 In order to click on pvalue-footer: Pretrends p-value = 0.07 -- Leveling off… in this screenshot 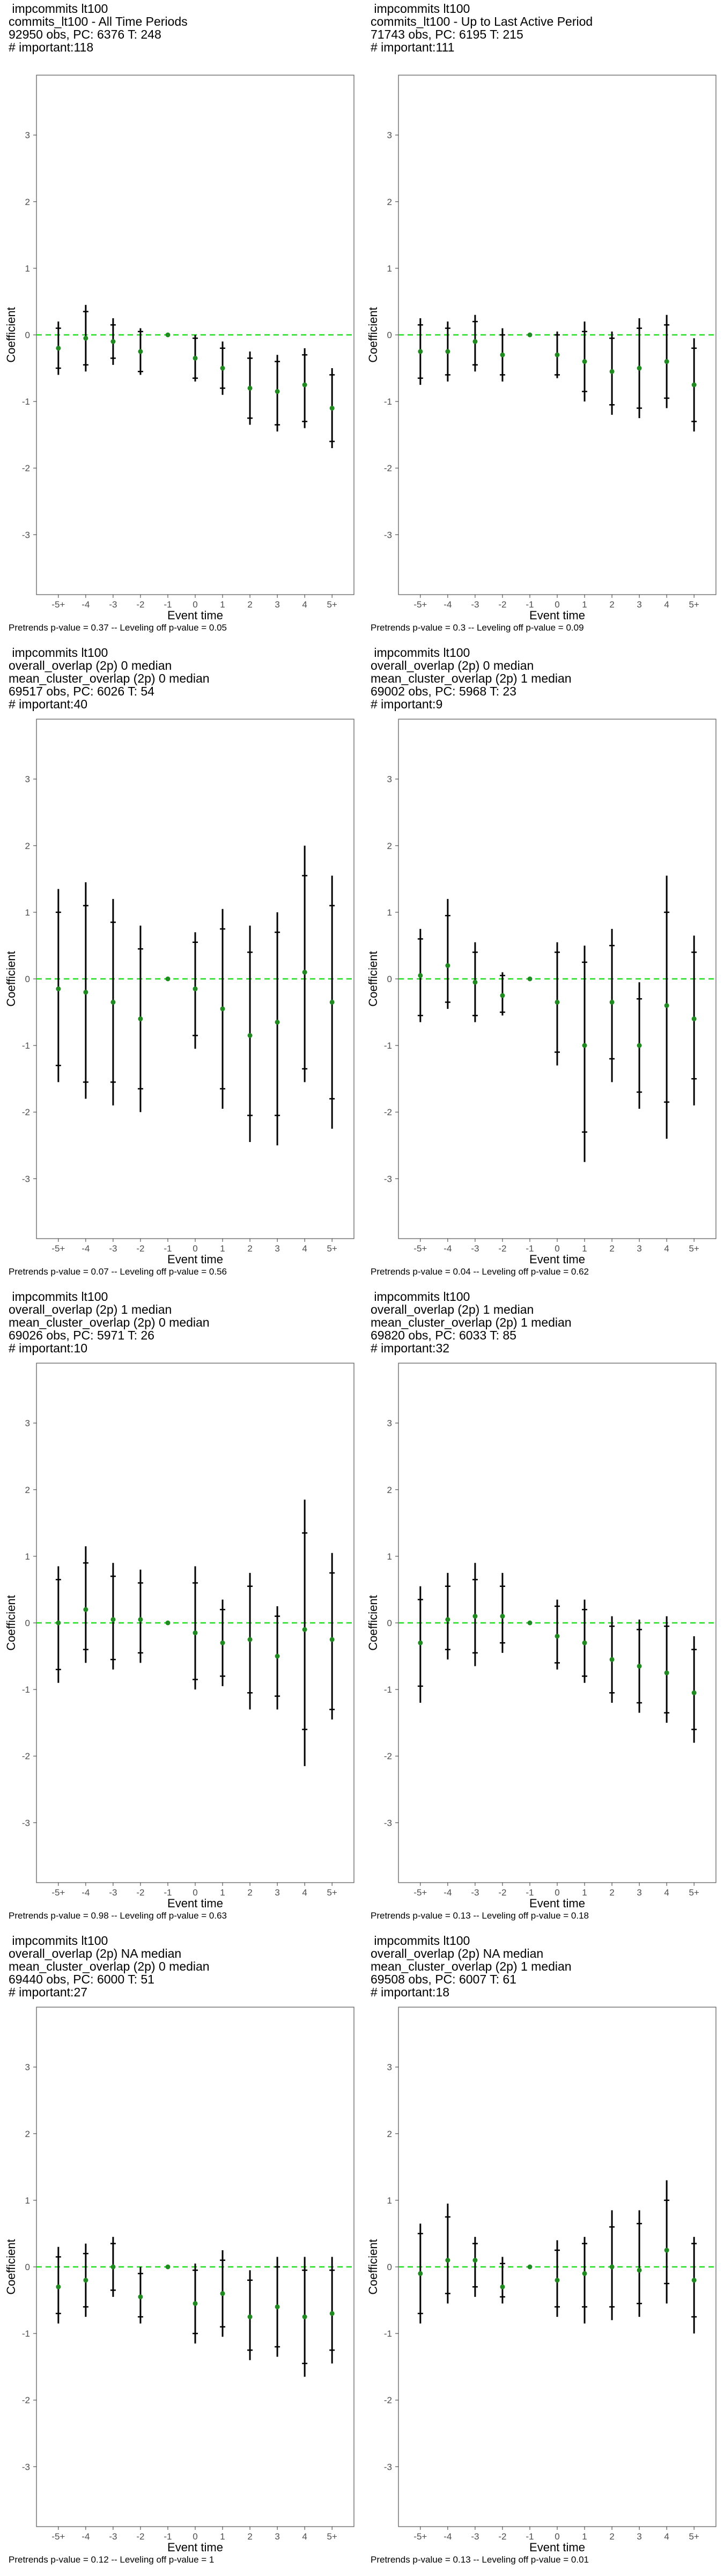, I will do `click(118, 1272)`.